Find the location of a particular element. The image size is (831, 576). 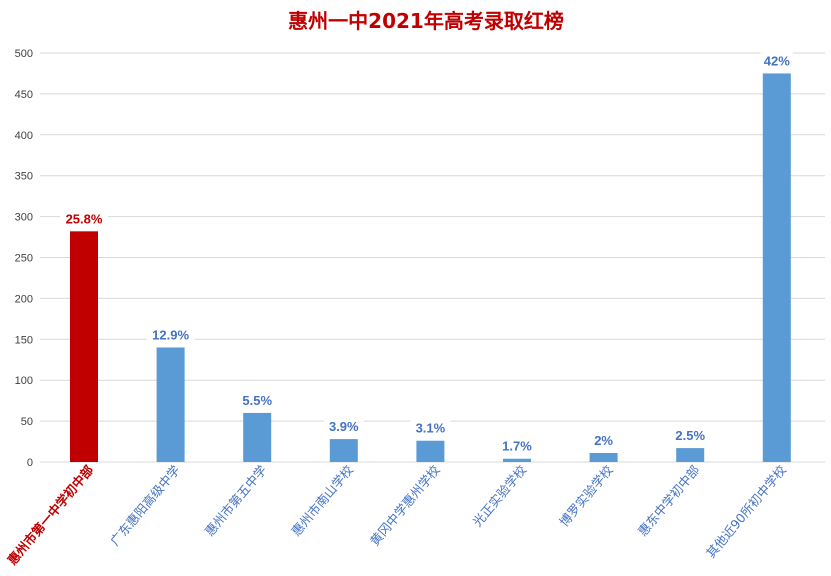

data-label: 2.5% is located at coordinates (690, 435).